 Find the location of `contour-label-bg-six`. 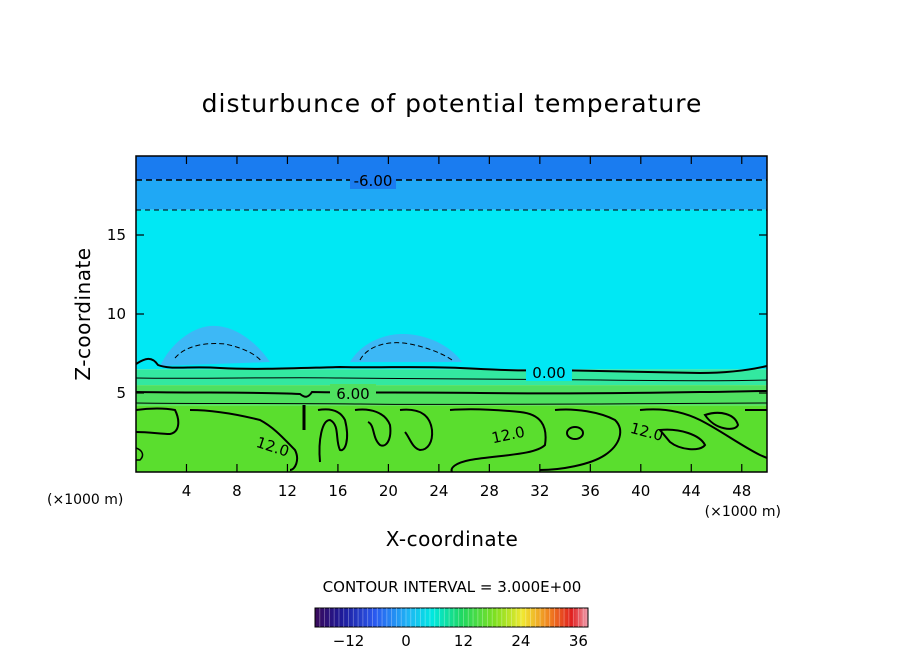

contour-label-bg-six is located at coordinates (353, 393).